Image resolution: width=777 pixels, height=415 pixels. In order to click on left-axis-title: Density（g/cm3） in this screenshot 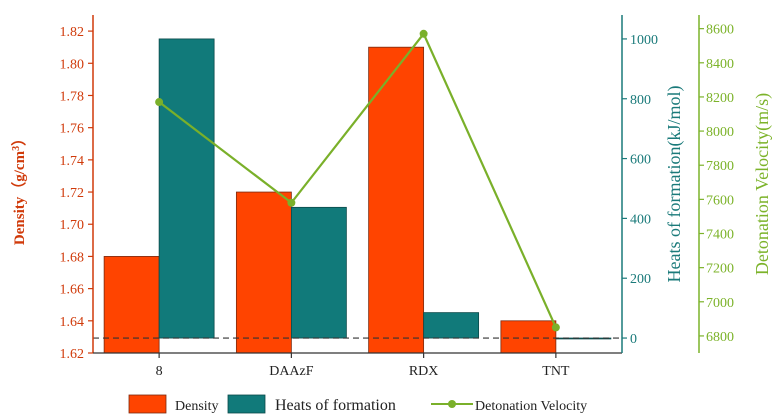, I will do `click(19, 188)`.